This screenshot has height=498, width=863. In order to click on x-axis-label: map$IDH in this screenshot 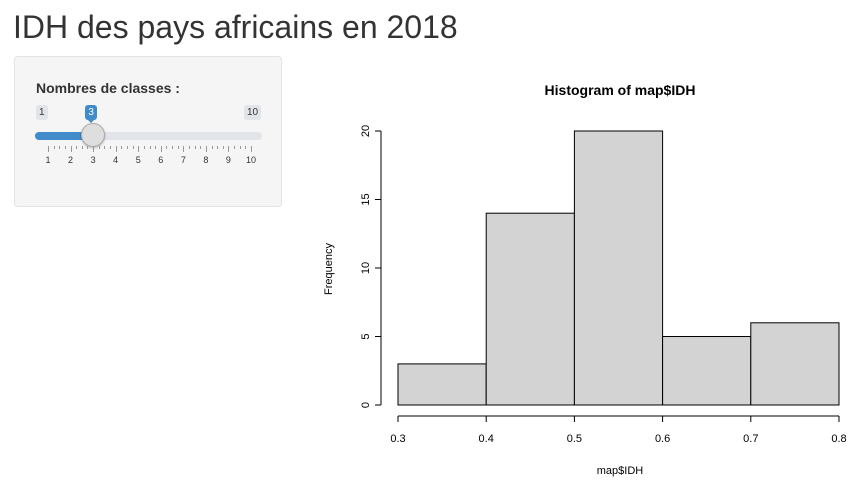, I will do `click(620, 471)`.